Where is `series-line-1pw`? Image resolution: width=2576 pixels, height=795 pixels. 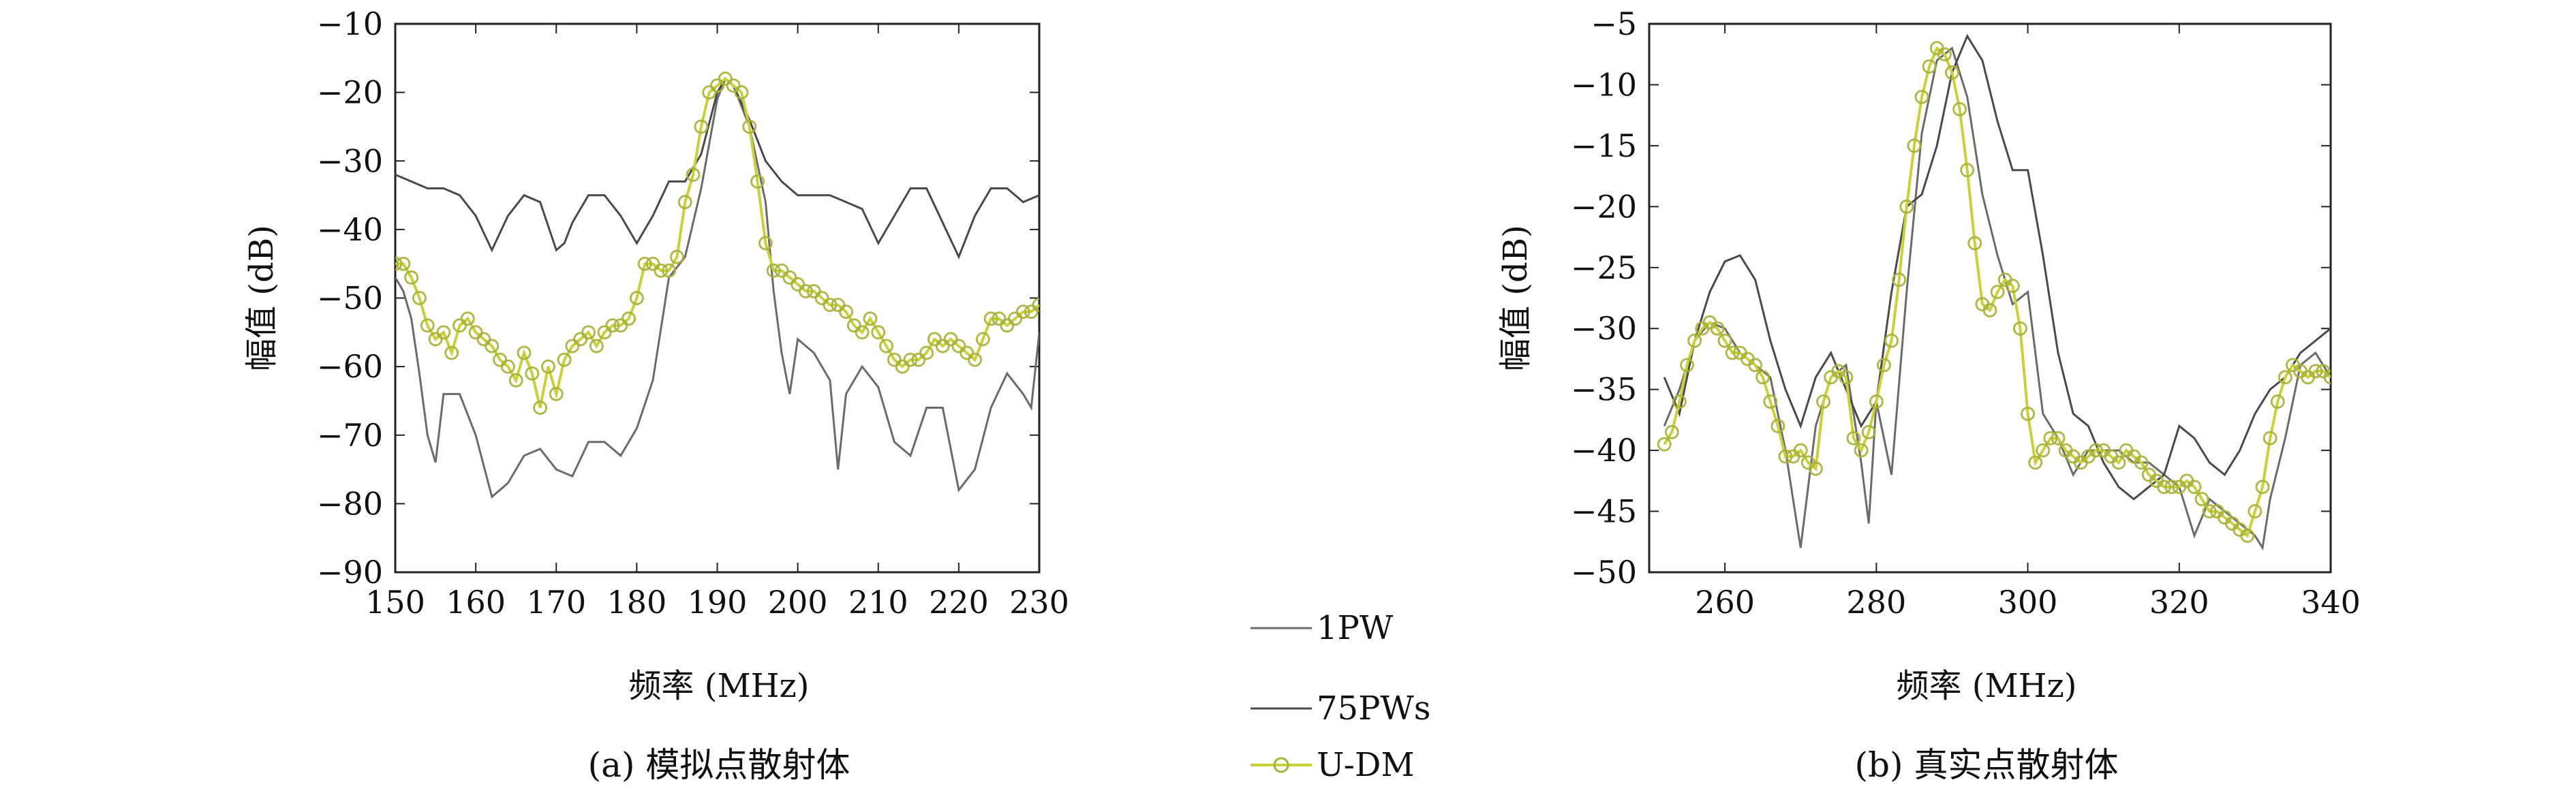 series-line-1pw is located at coordinates (717, 287).